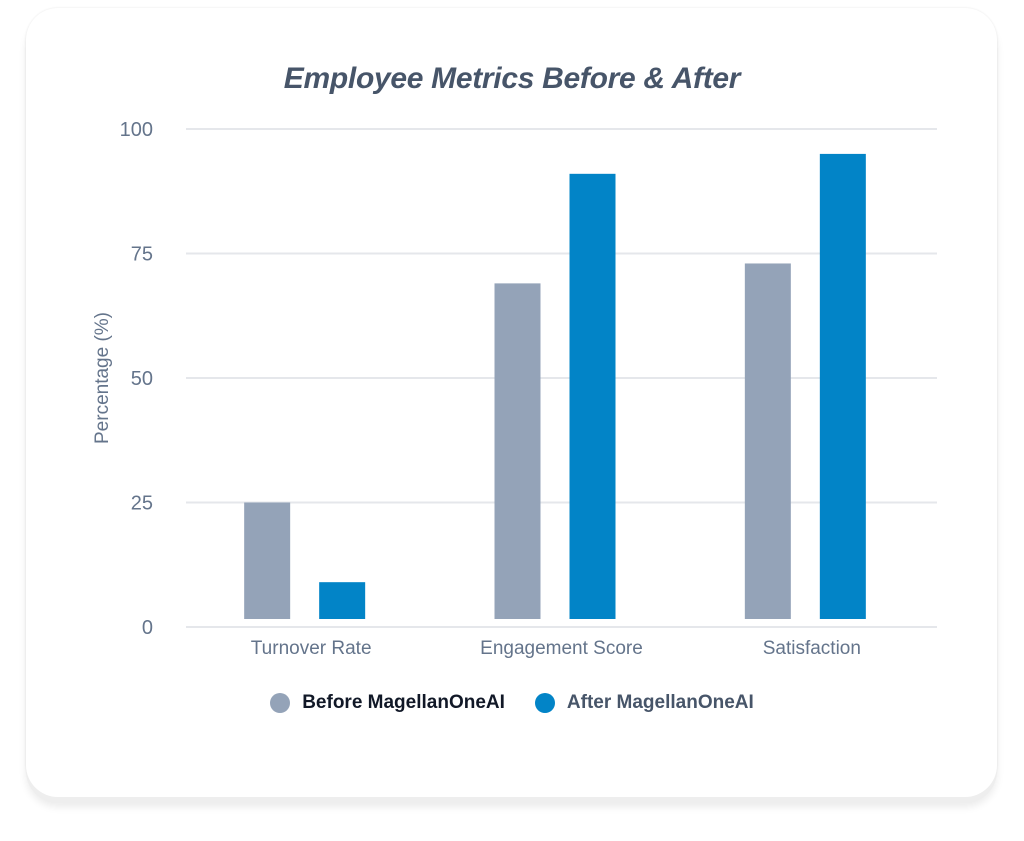 This screenshot has width=1024, height=841. What do you see at coordinates (812, 648) in the screenshot?
I see `x-tick-label: Satisfaction` at bounding box center [812, 648].